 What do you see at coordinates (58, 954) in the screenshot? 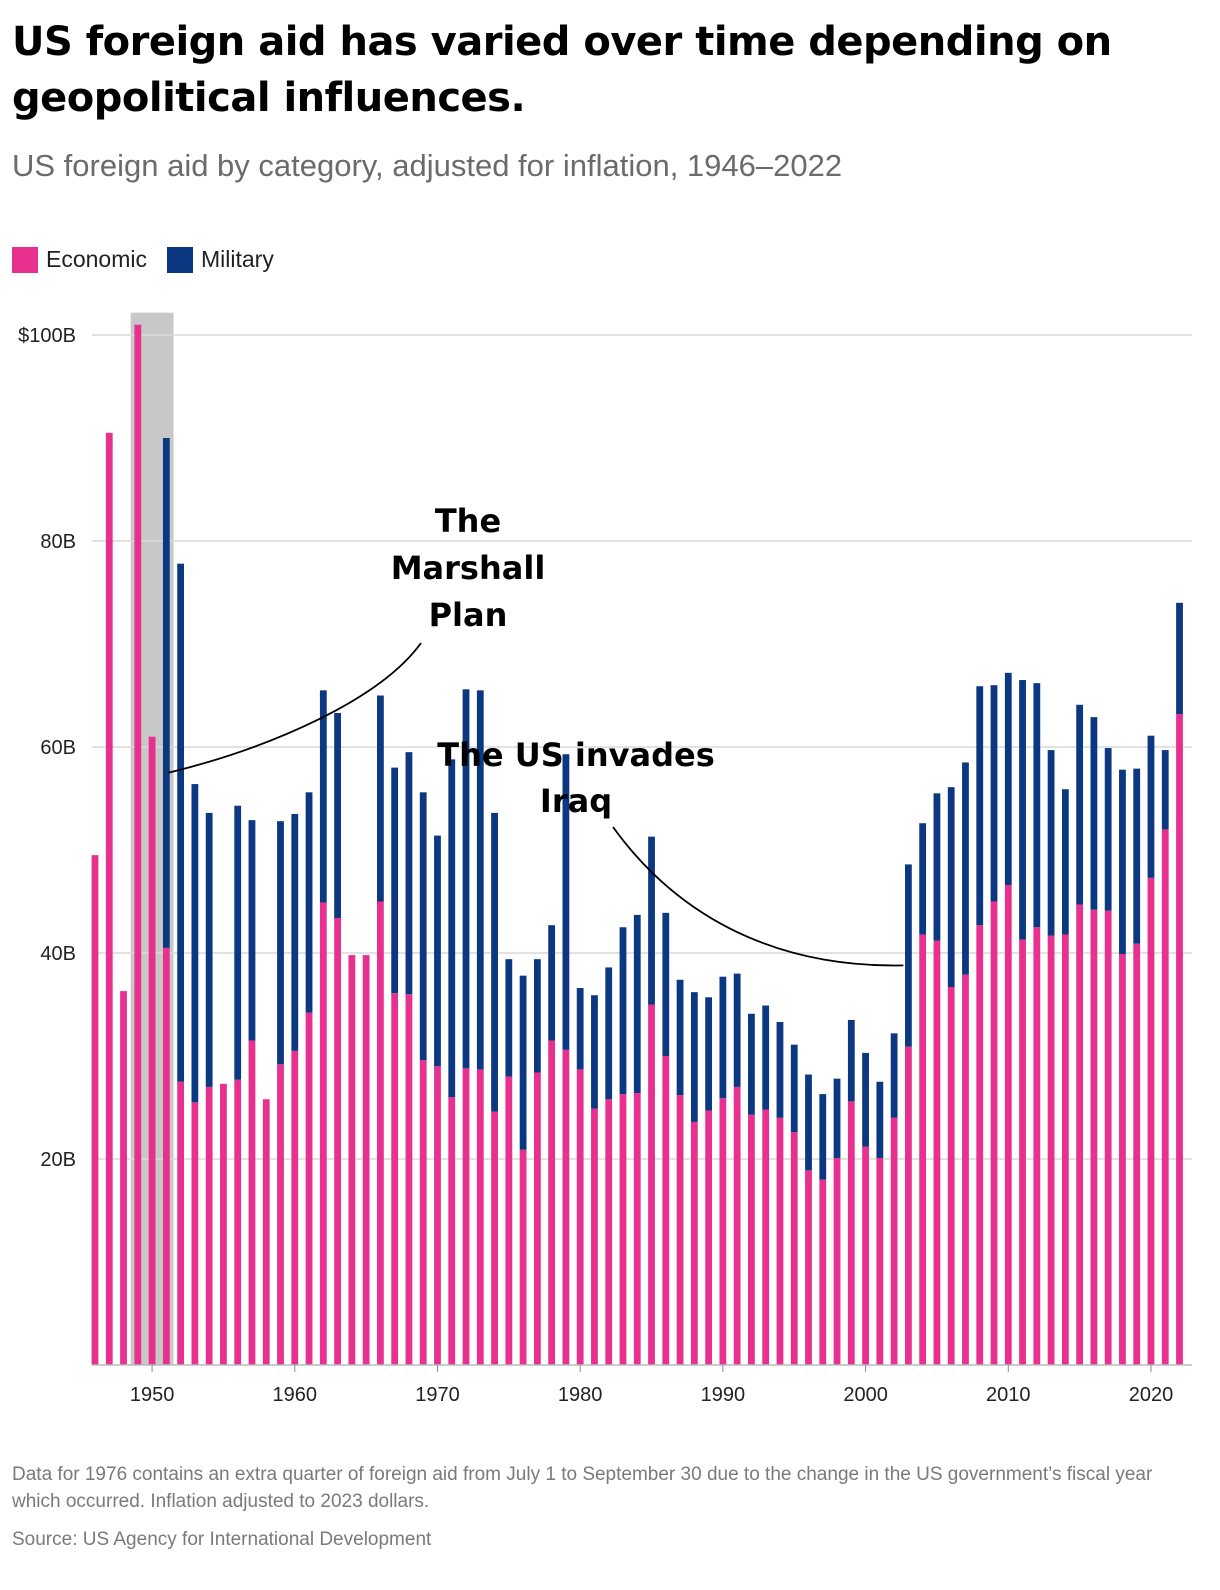
I see `y-tick-label: 40B` at bounding box center [58, 954].